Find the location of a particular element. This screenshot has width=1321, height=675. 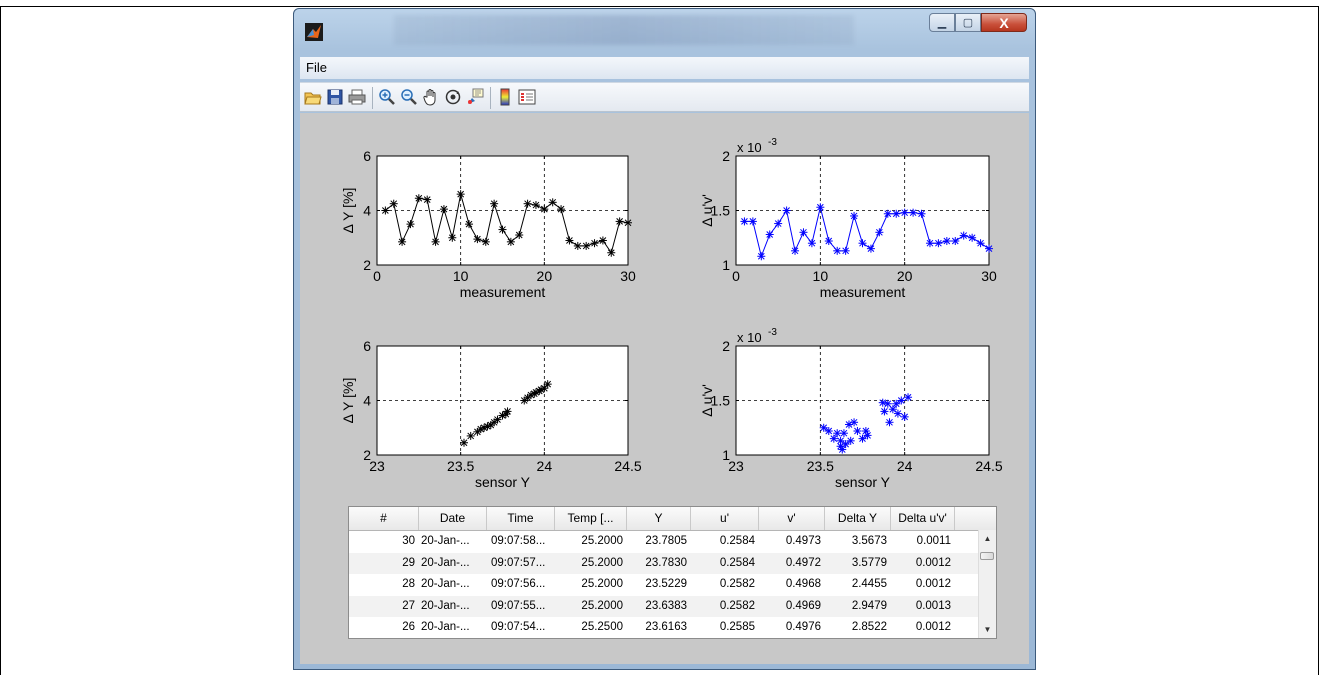

table-cell: 23.6163 is located at coordinates (666, 627).